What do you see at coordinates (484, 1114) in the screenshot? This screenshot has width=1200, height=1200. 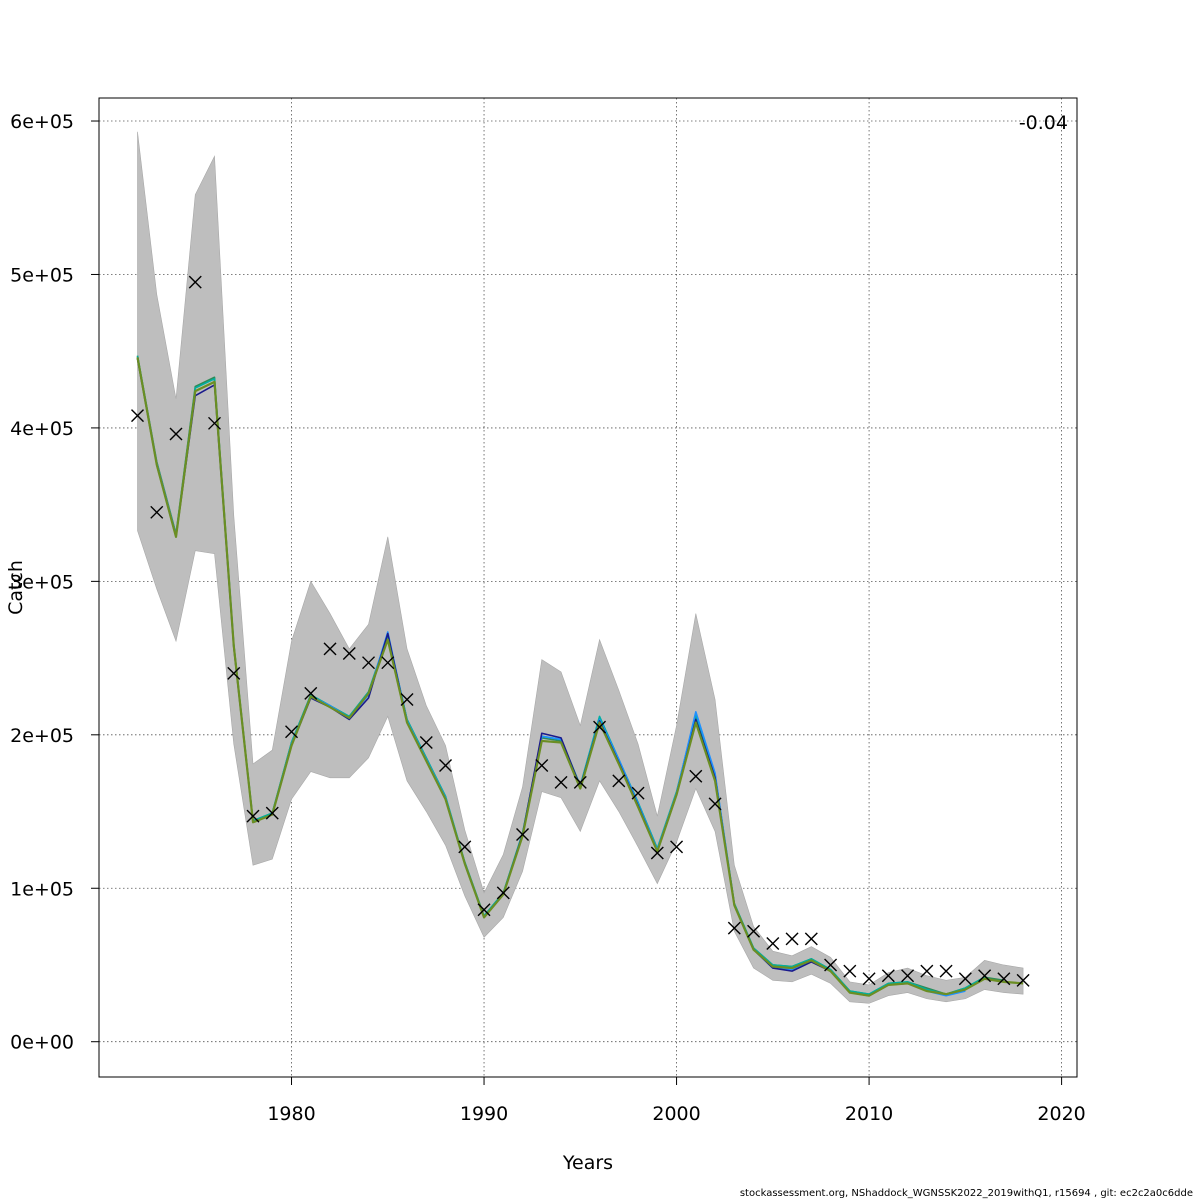 I see `x-tick-label: 1990` at bounding box center [484, 1114].